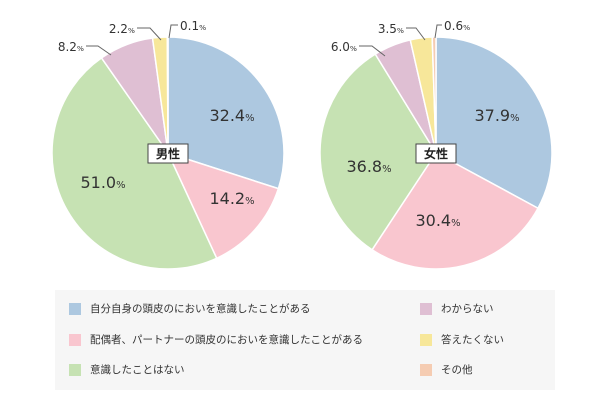  What do you see at coordinates (457, 370) in the screenshot?
I see `legend-label: その他` at bounding box center [457, 370].